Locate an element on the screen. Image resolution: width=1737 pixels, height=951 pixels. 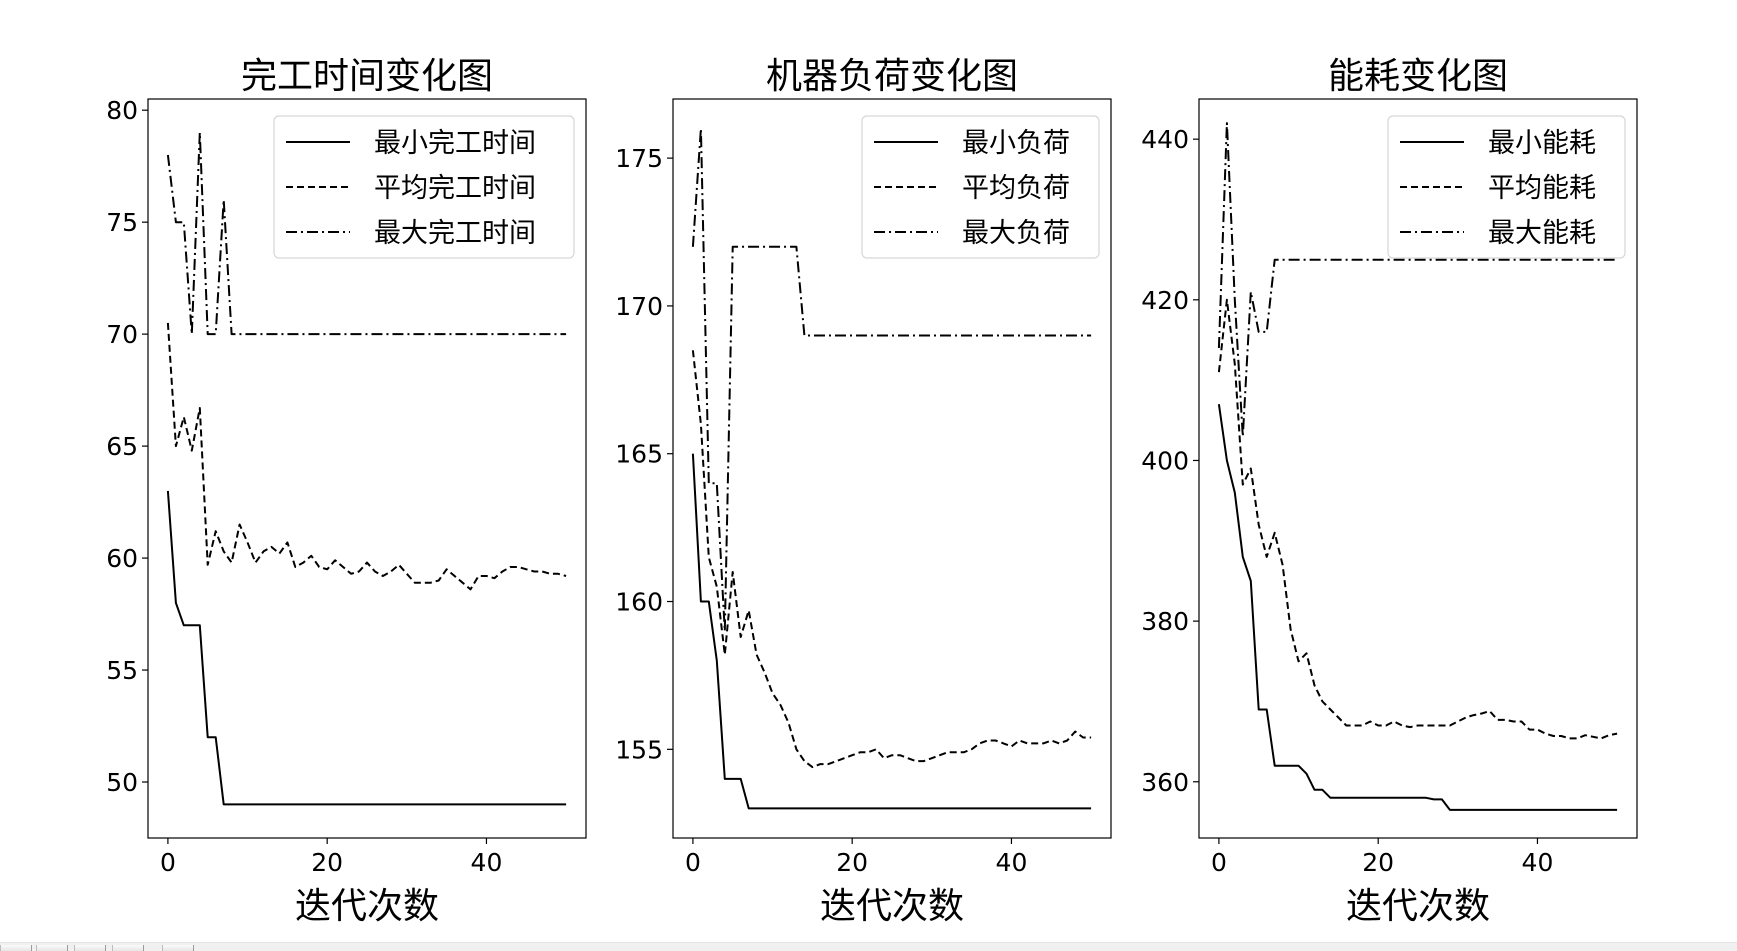
legend-label: 最小完工时间 is located at coordinates (455, 143).